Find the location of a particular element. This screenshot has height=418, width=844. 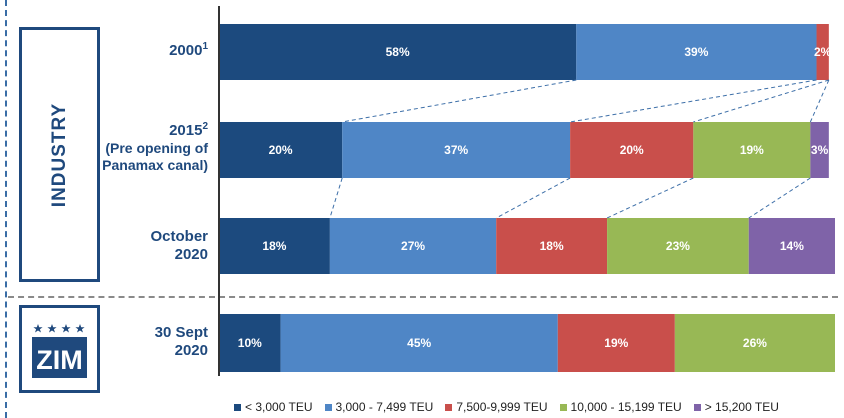

bar-segment-row1-series3 is located at coordinates (752, 150).